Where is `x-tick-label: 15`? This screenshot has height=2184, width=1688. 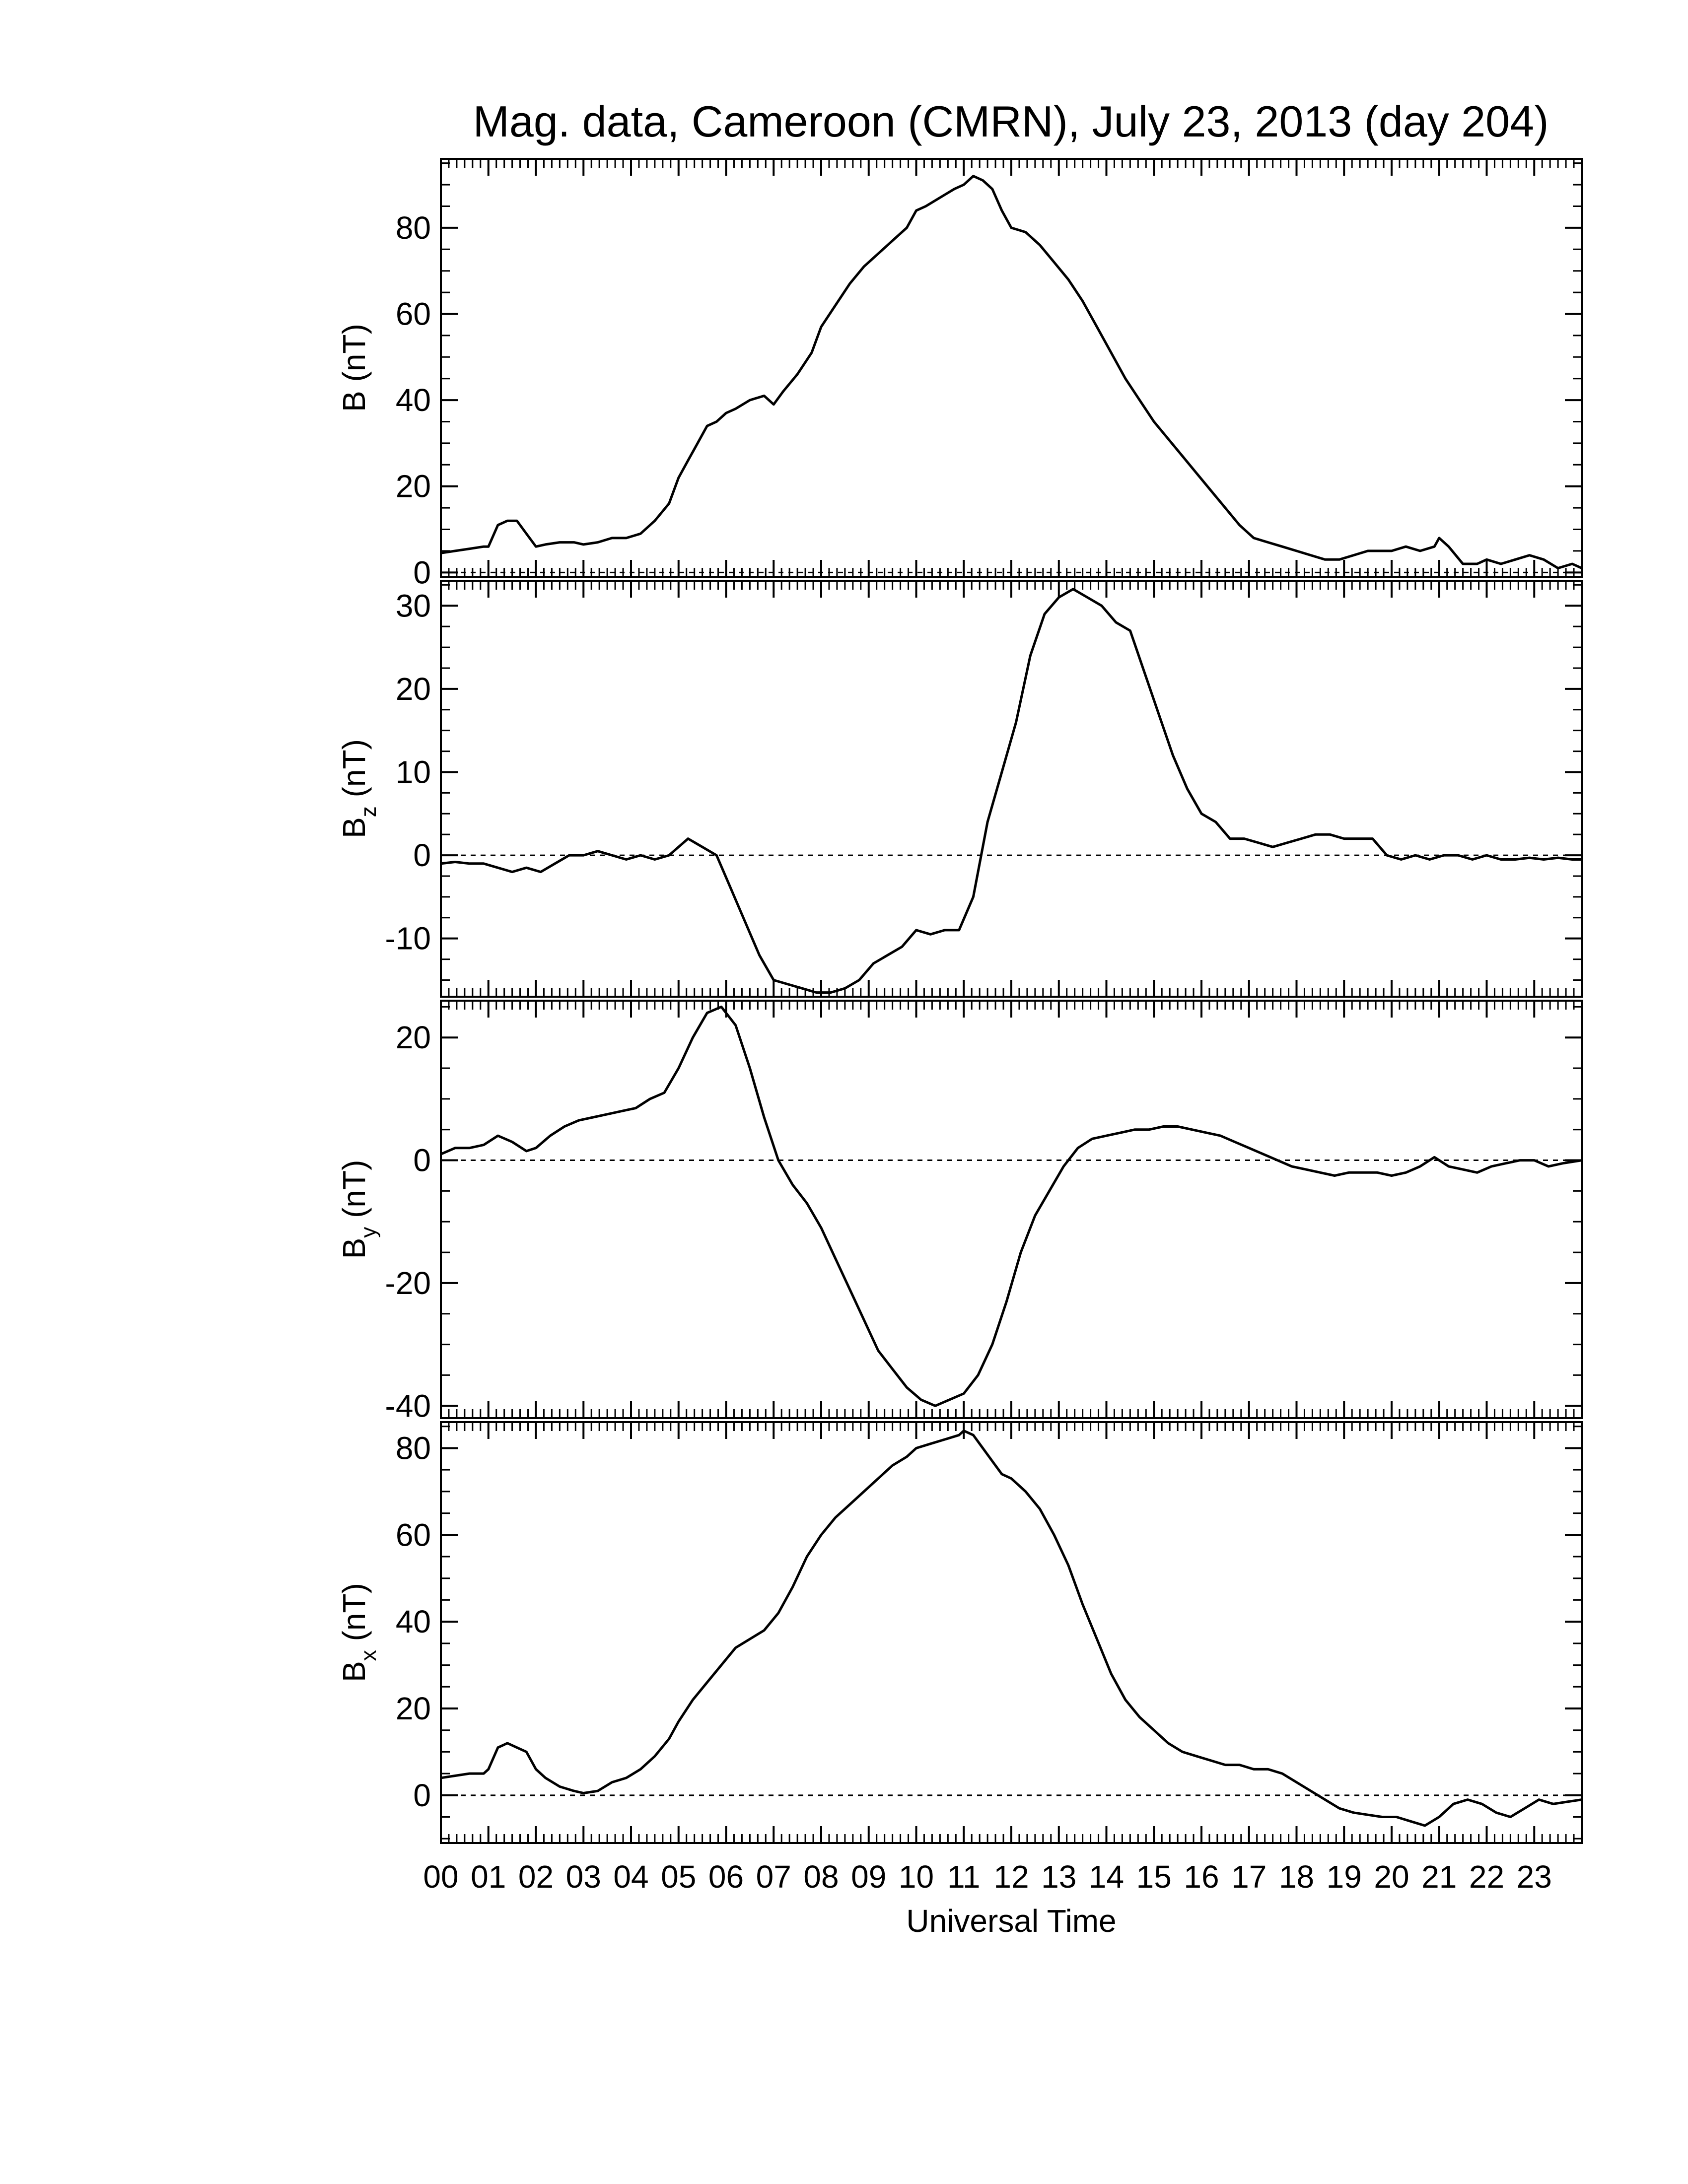
x-tick-label: 15 is located at coordinates (1154, 1877).